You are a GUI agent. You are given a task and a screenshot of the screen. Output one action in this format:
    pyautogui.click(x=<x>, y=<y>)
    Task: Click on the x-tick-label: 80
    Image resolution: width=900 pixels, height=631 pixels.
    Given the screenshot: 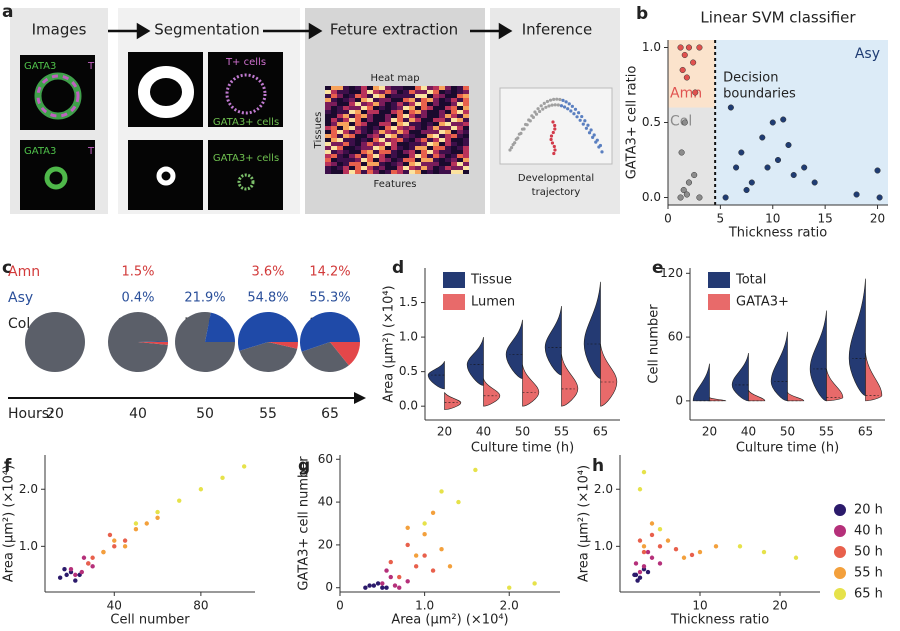 What is the action you would take?
    pyautogui.click(x=200, y=606)
    